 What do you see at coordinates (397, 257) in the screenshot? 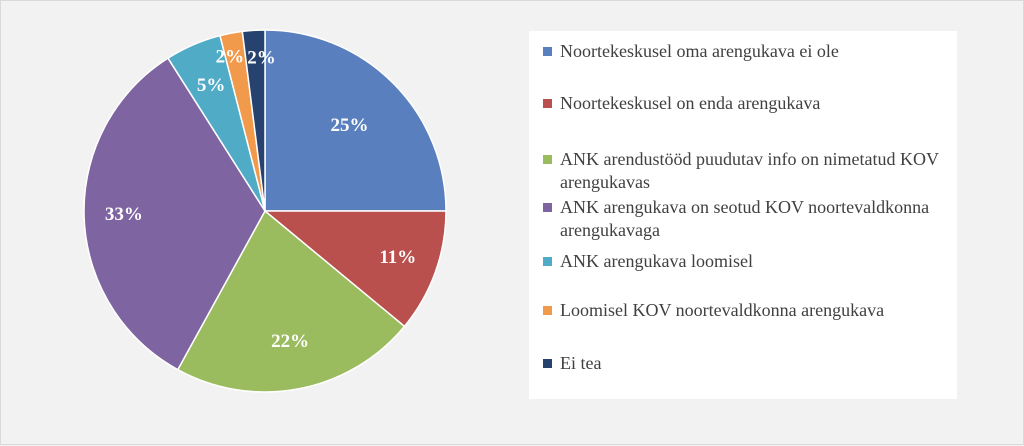
I see `pie-label-1: 11%` at bounding box center [397, 257].